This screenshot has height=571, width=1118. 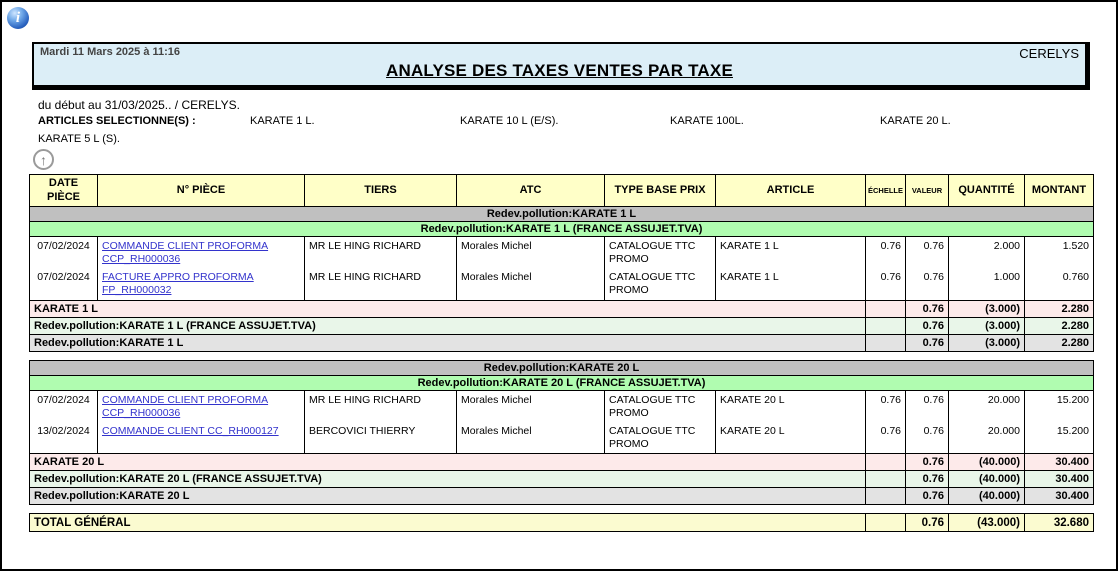 I want to click on cell-quantite: 2.000, so click(x=986, y=252).